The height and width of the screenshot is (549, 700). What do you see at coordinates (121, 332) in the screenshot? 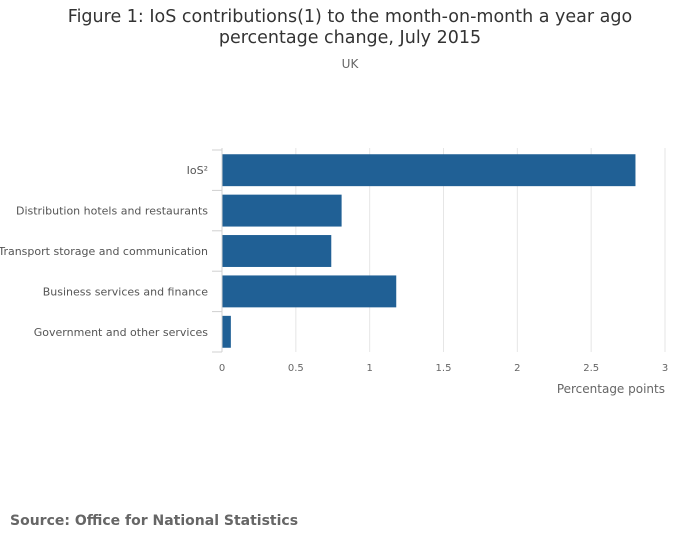
I see `category-label-4: Government and other services` at bounding box center [121, 332].